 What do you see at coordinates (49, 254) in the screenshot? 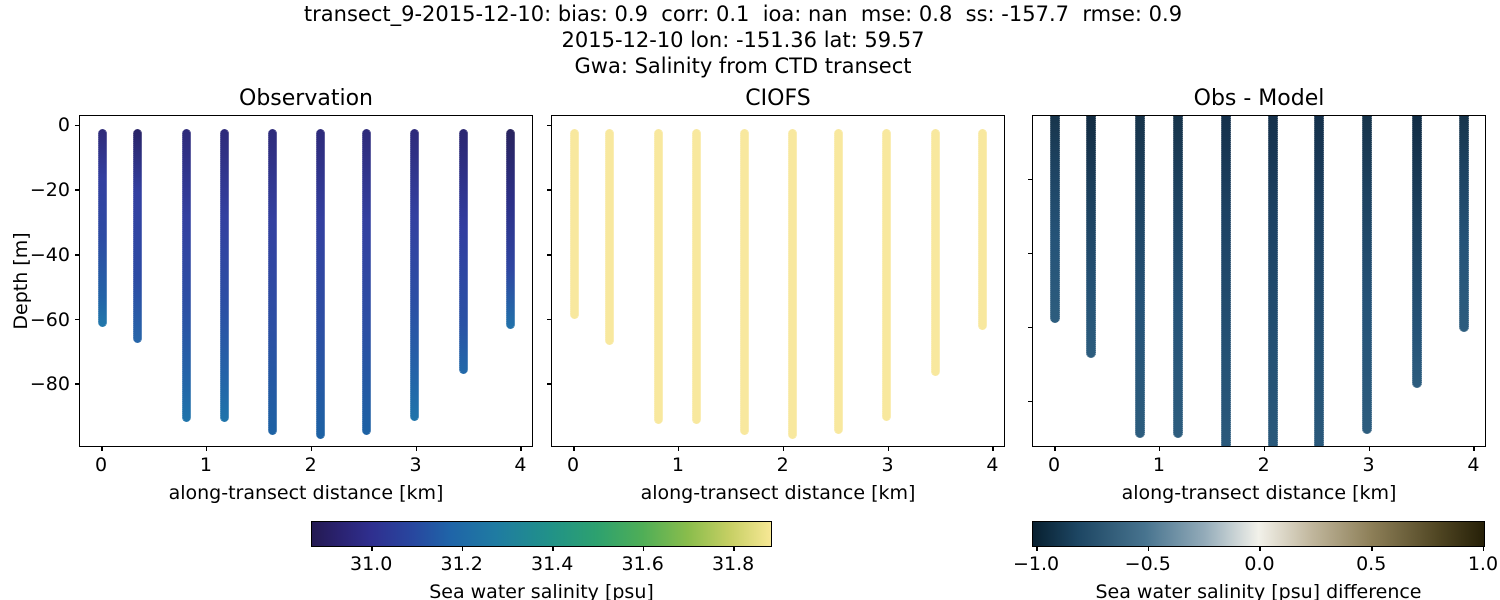
I see `y-tick-label: −40` at bounding box center [49, 254].